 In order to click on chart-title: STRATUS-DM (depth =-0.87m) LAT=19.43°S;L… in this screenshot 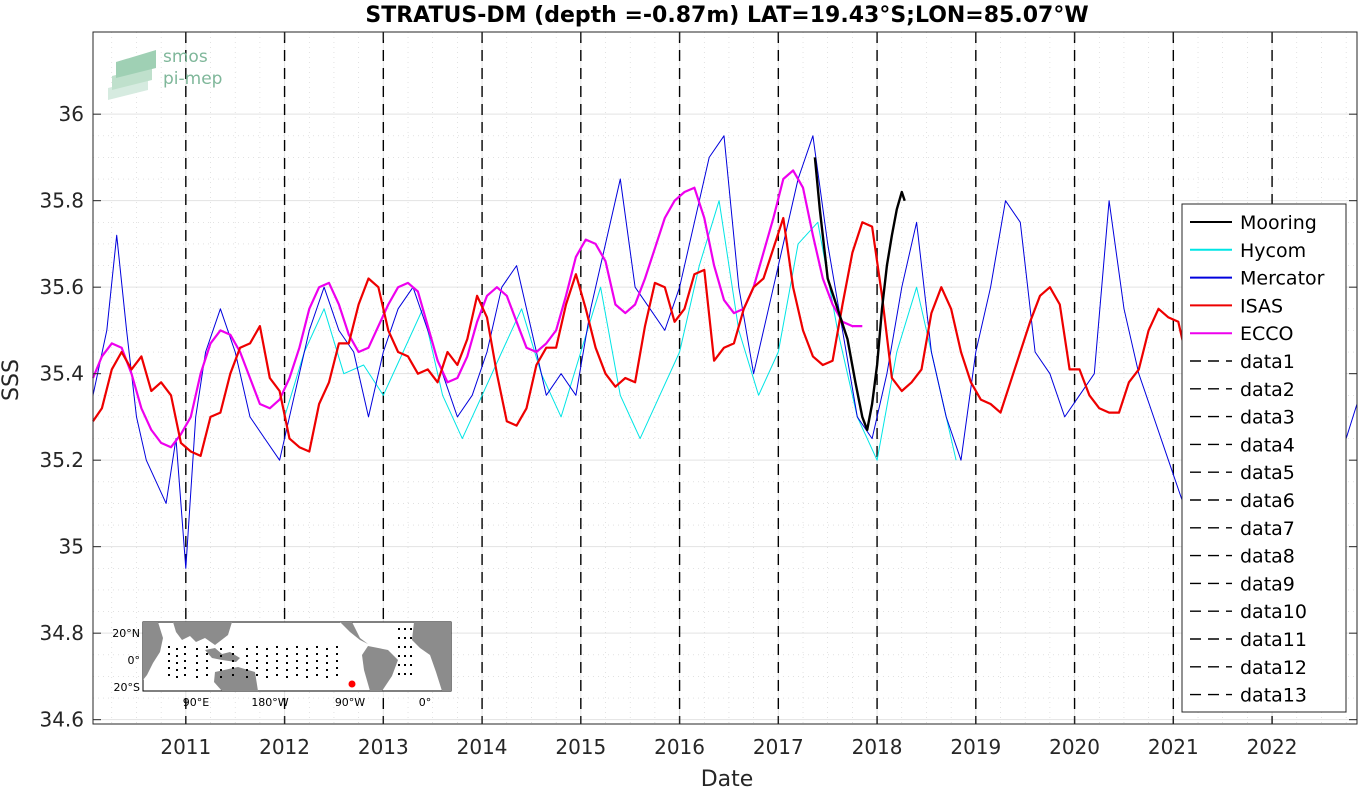, I will do `click(726, 15)`.